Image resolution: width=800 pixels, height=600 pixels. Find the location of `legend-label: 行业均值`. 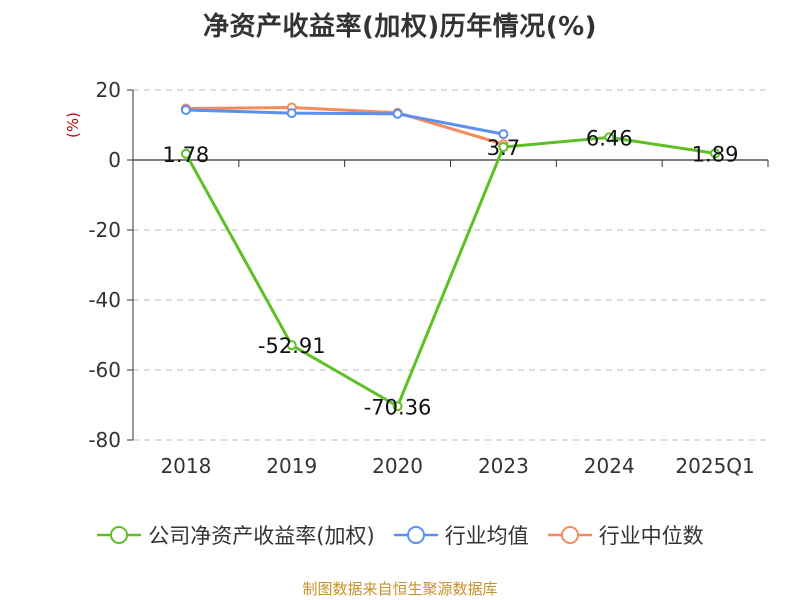

legend-label: 行业均值 is located at coordinates (486, 536).